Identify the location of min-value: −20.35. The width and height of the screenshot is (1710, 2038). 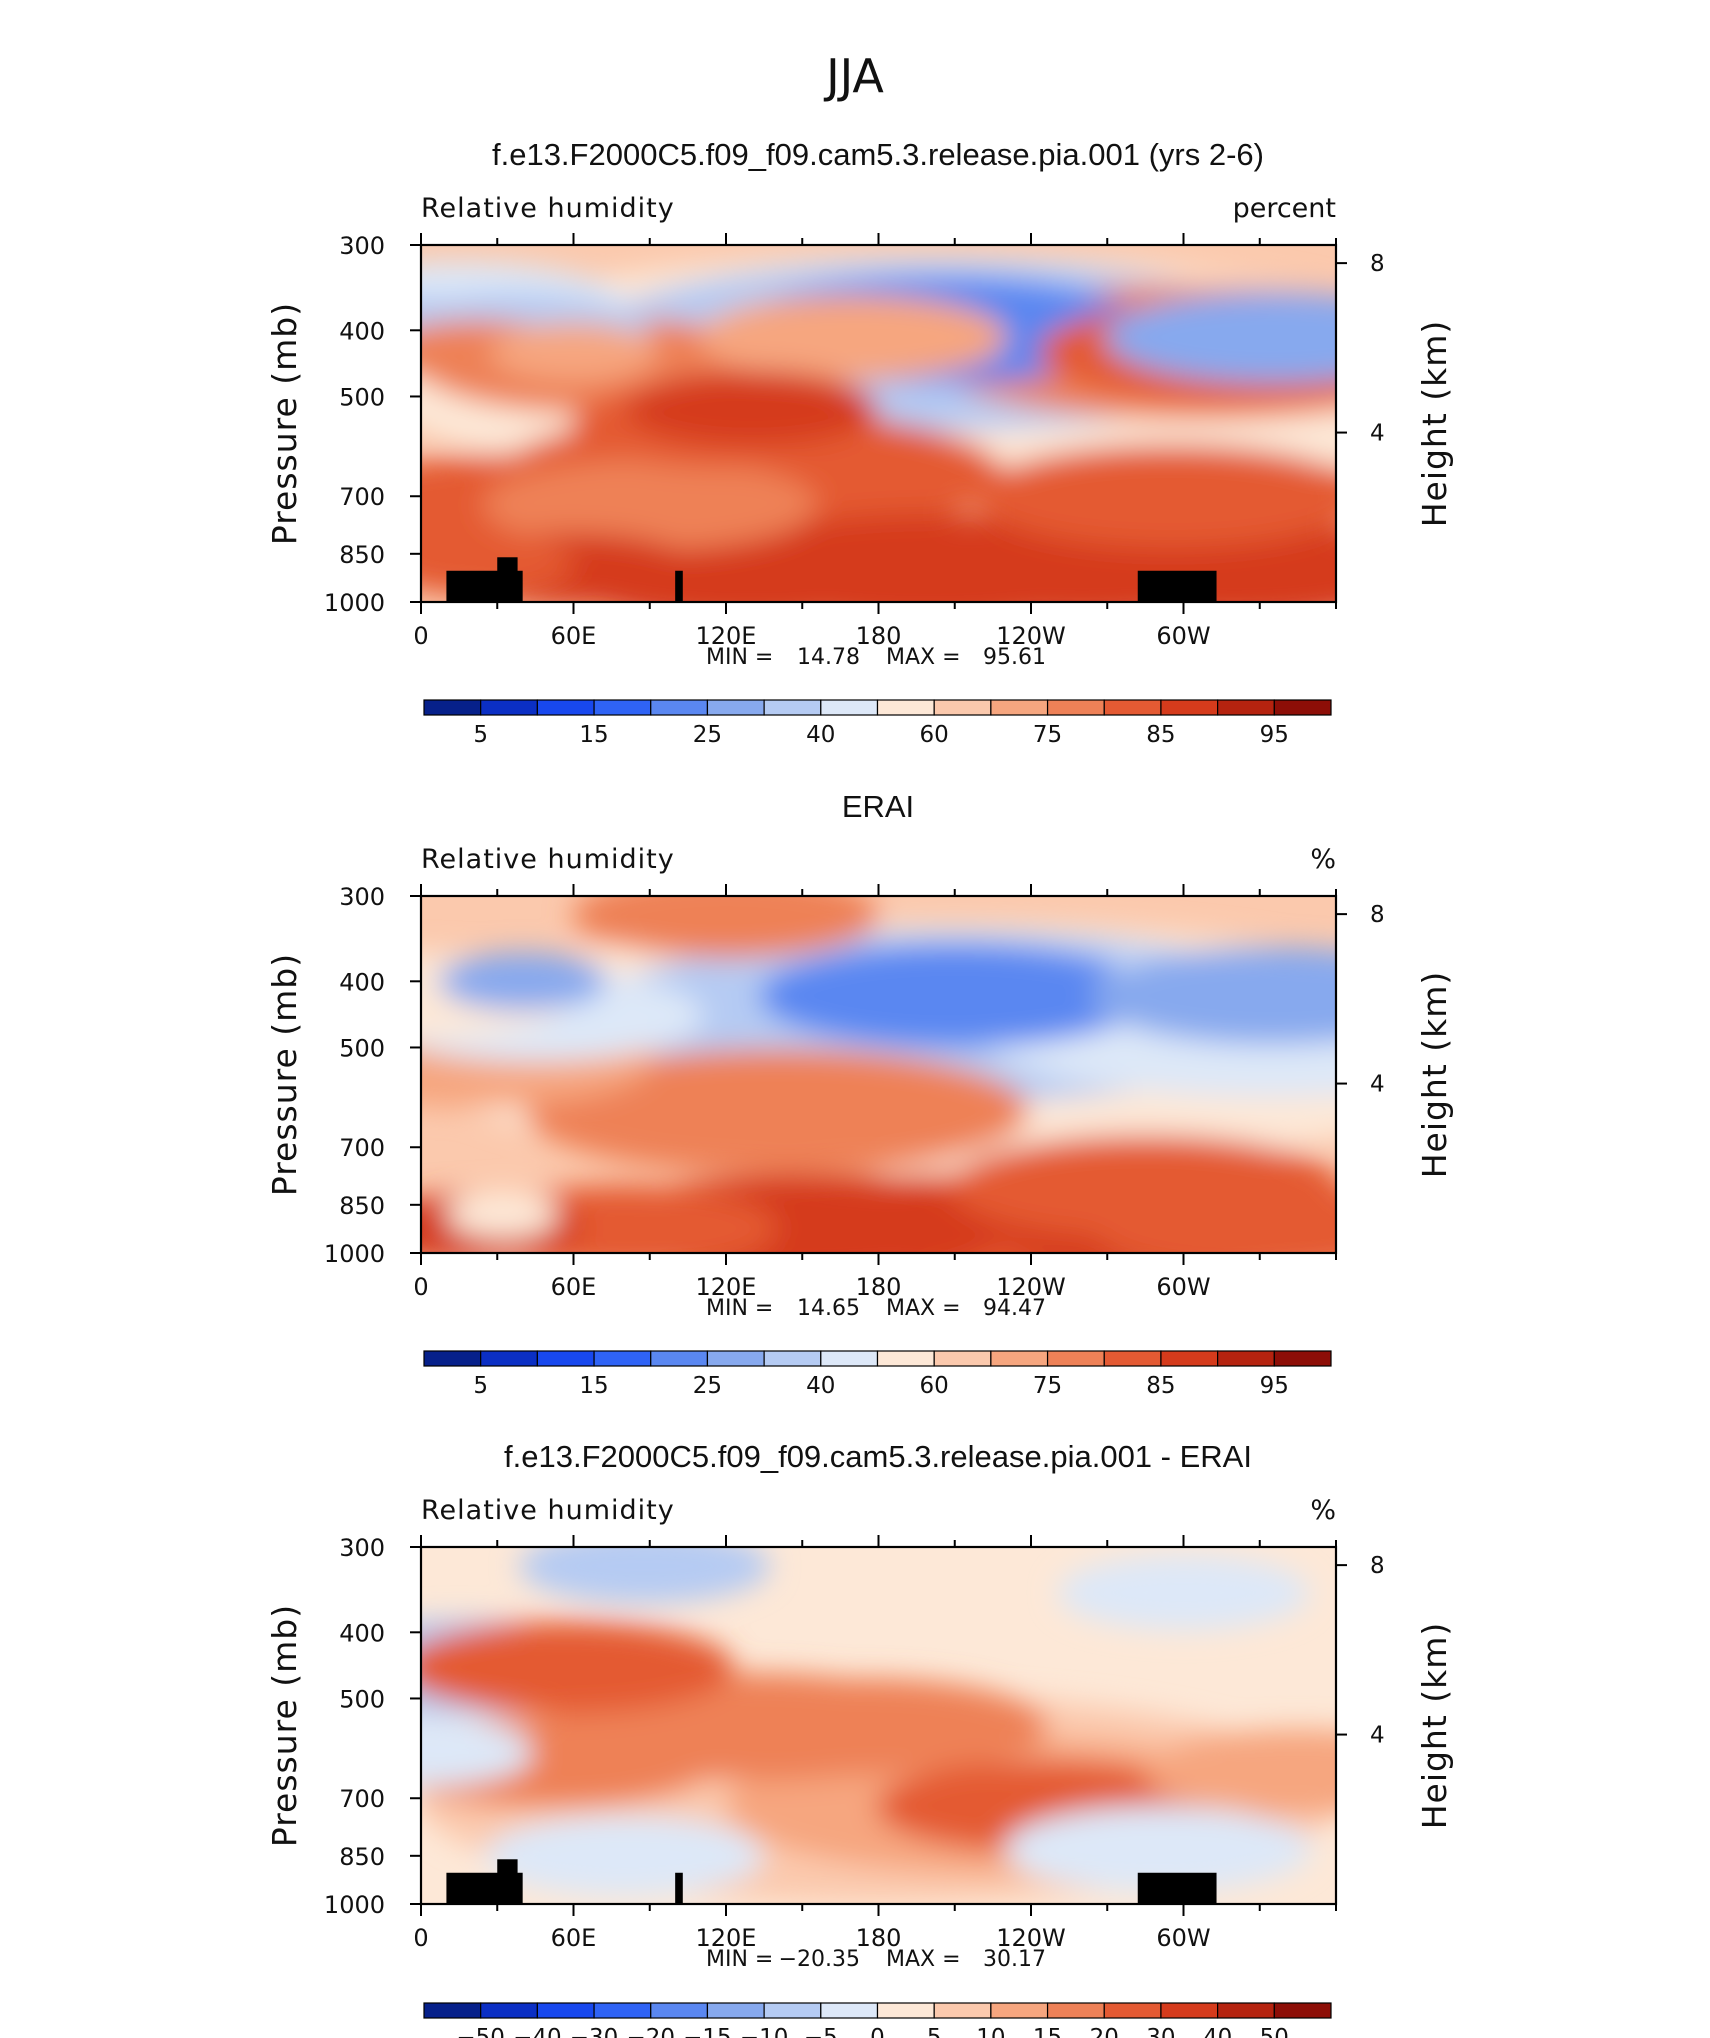
(819, 1959).